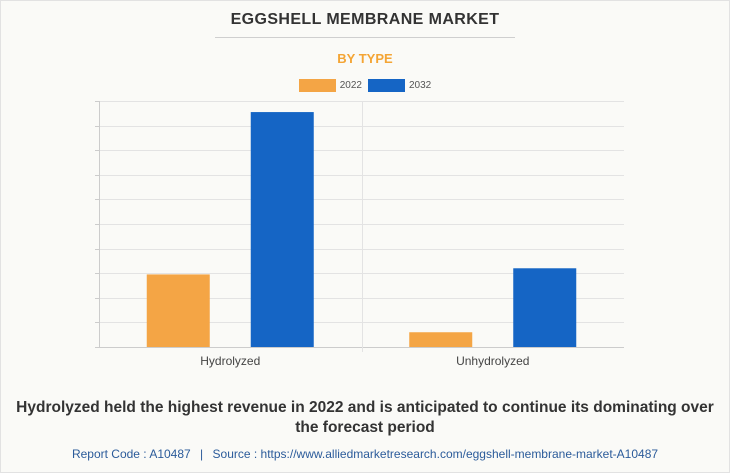 This screenshot has height=473, width=730. Describe the element at coordinates (178, 310) in the screenshot. I see `bar-2022-hydrolyzed` at that location.